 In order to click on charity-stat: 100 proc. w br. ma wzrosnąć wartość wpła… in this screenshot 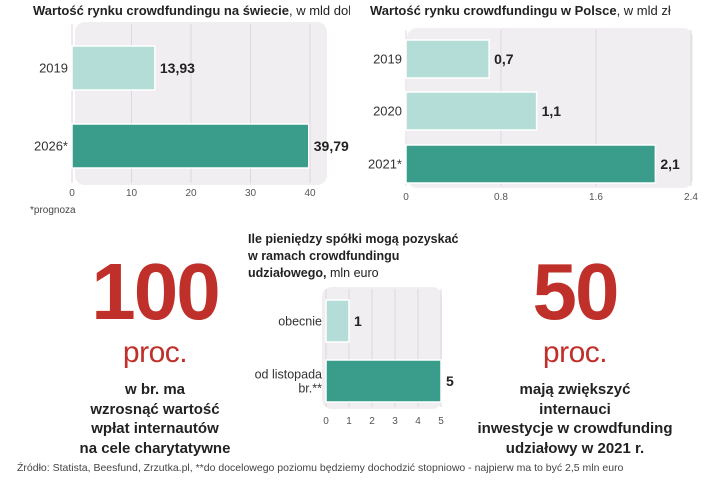, I will do `click(155, 355)`.